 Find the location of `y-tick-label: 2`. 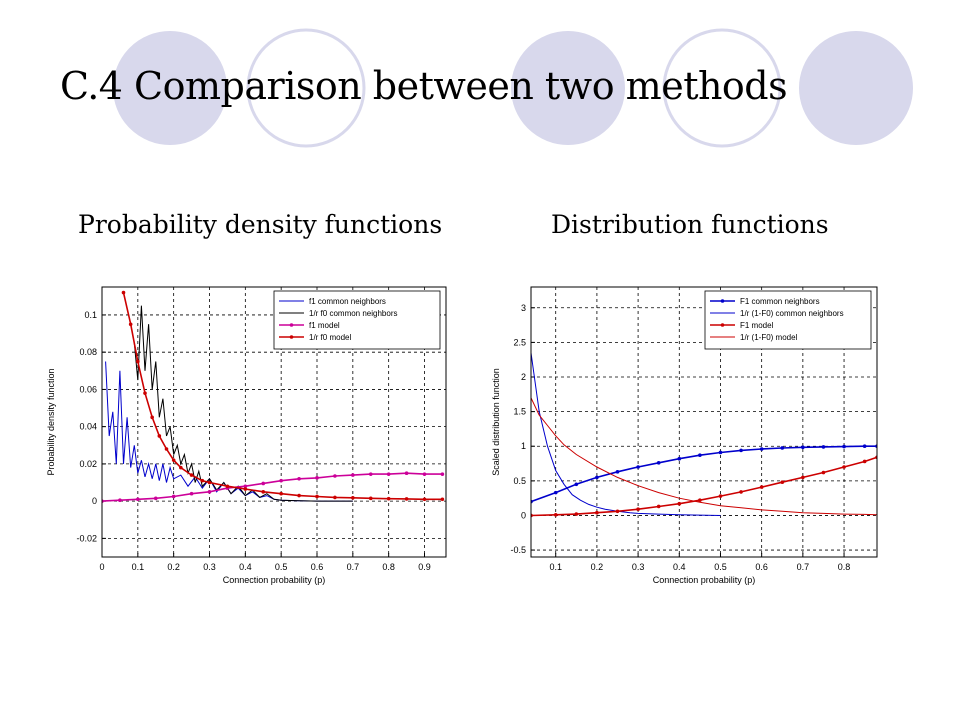

y-tick-label: 2 is located at coordinates (523, 377).